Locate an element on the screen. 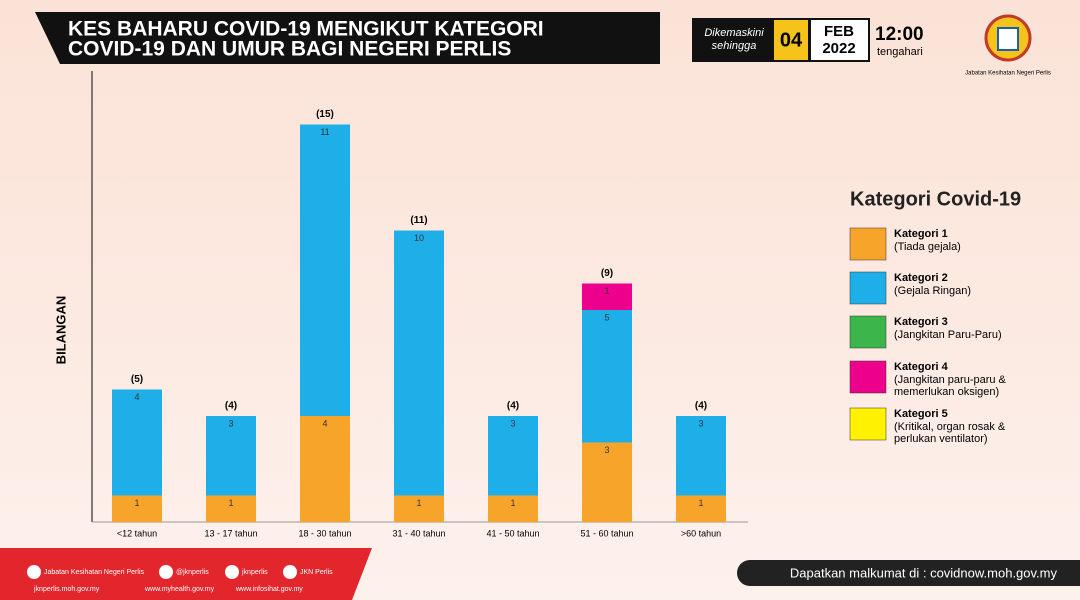  logo is located at coordinates (1008, 38).